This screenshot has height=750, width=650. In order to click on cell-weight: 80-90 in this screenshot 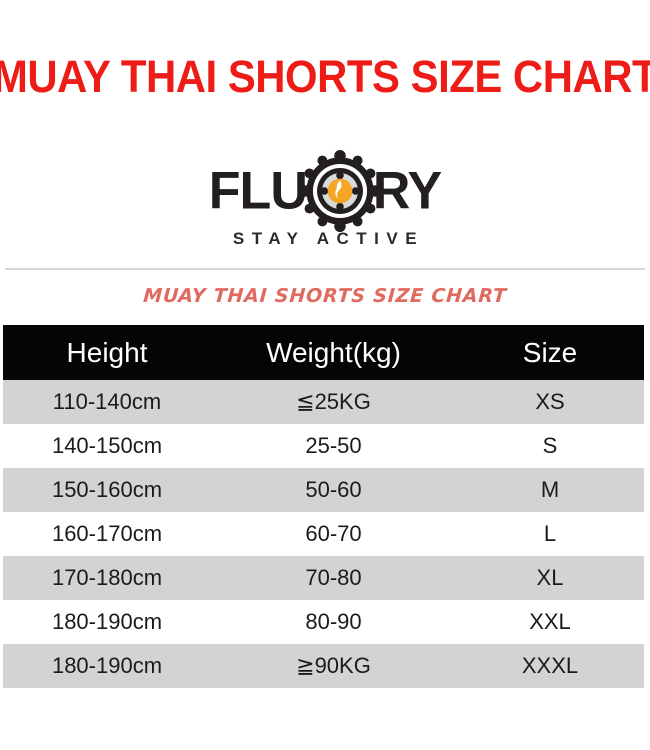, I will do `click(333, 621)`.